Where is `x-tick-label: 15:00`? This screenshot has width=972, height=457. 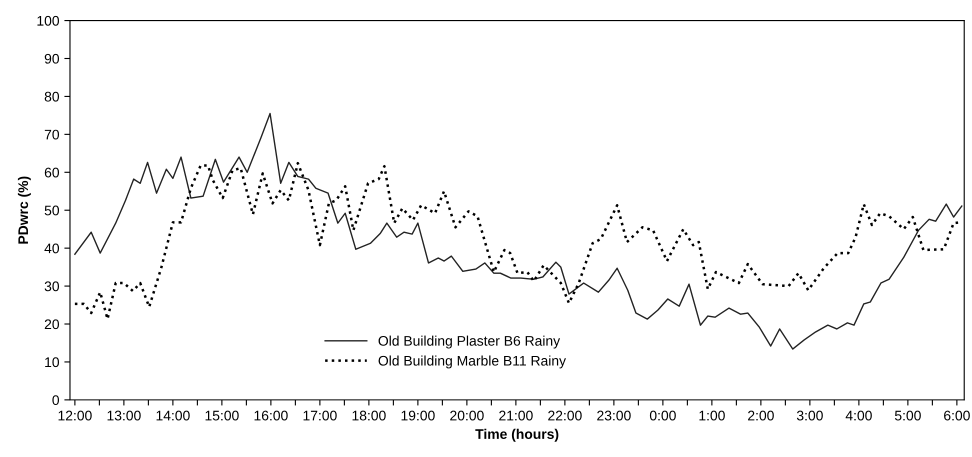 x-tick-label: 15:00 is located at coordinates (222, 415).